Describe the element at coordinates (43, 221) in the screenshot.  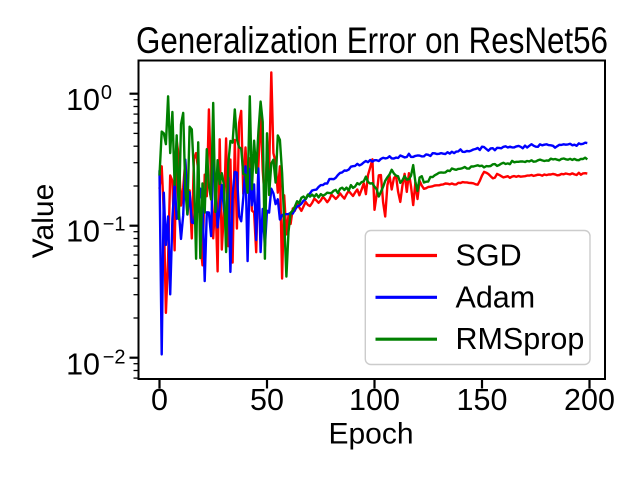
I see `svg-text: Value` at that location.